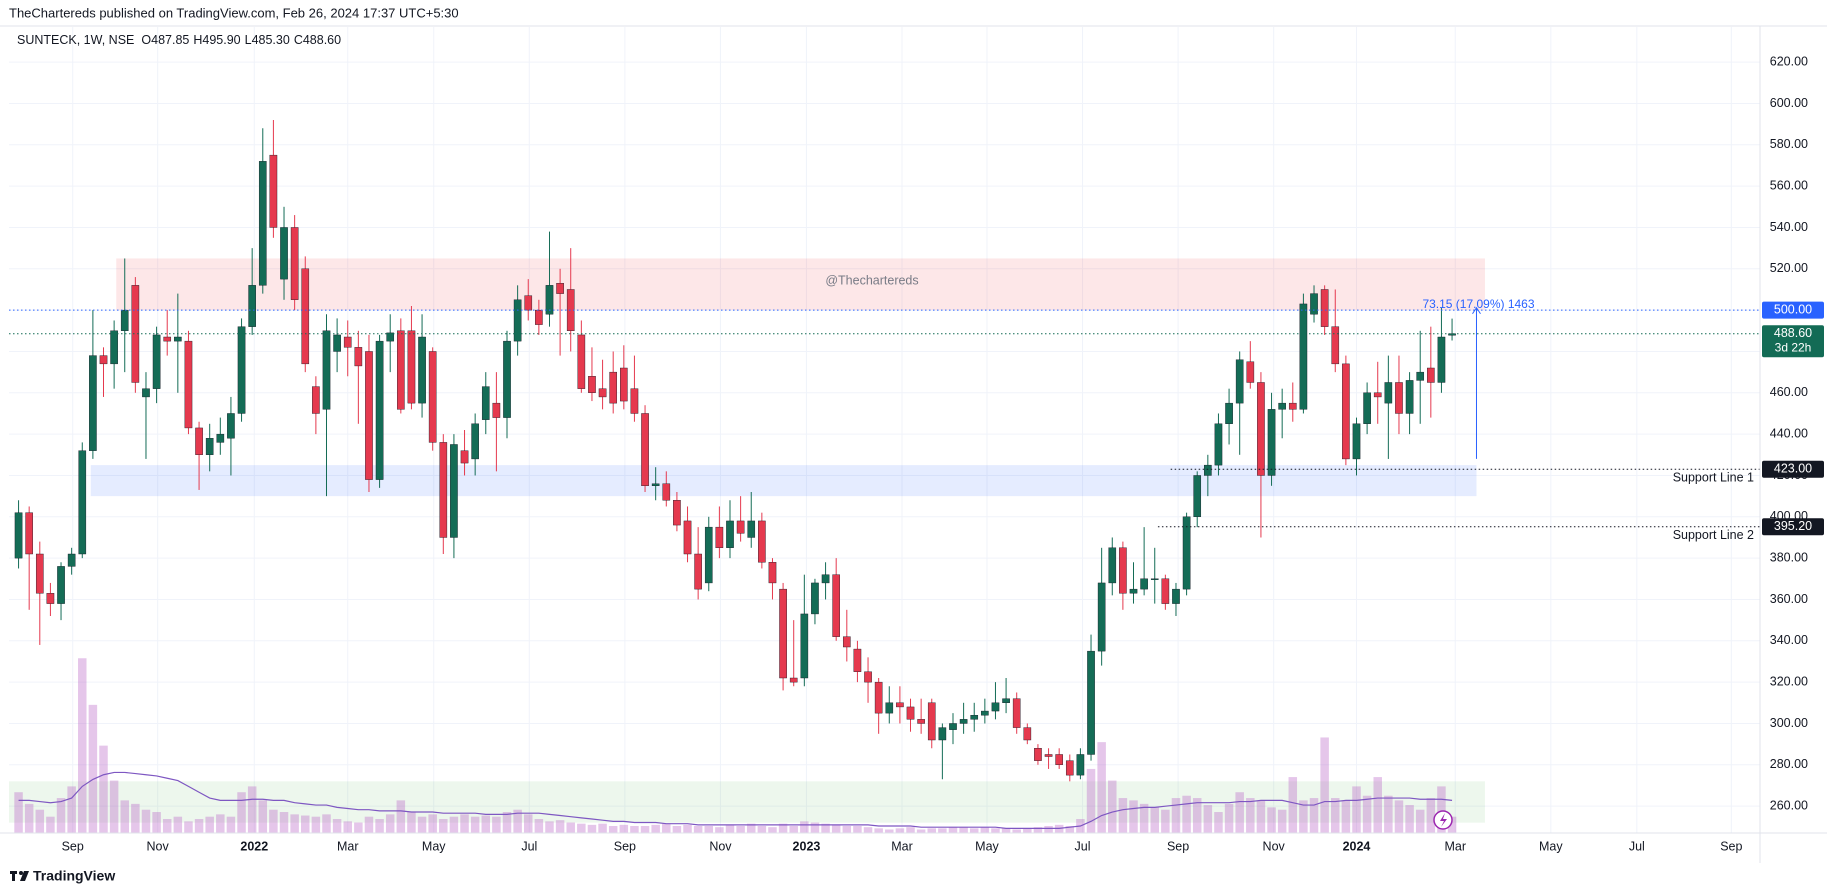  I want to click on x-tick-label: May, so click(1551, 846).